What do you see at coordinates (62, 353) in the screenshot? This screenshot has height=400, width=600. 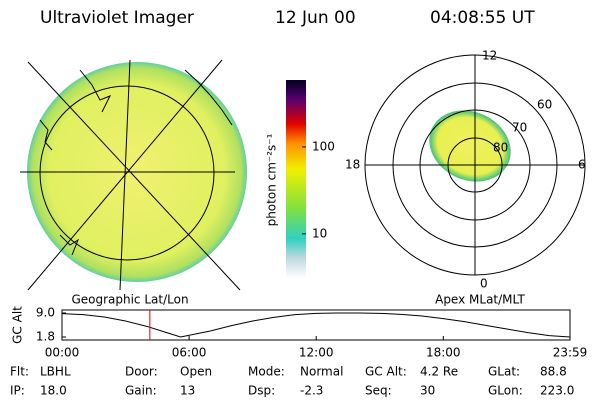 I see `x-tick-label: 00:00` at bounding box center [62, 353].